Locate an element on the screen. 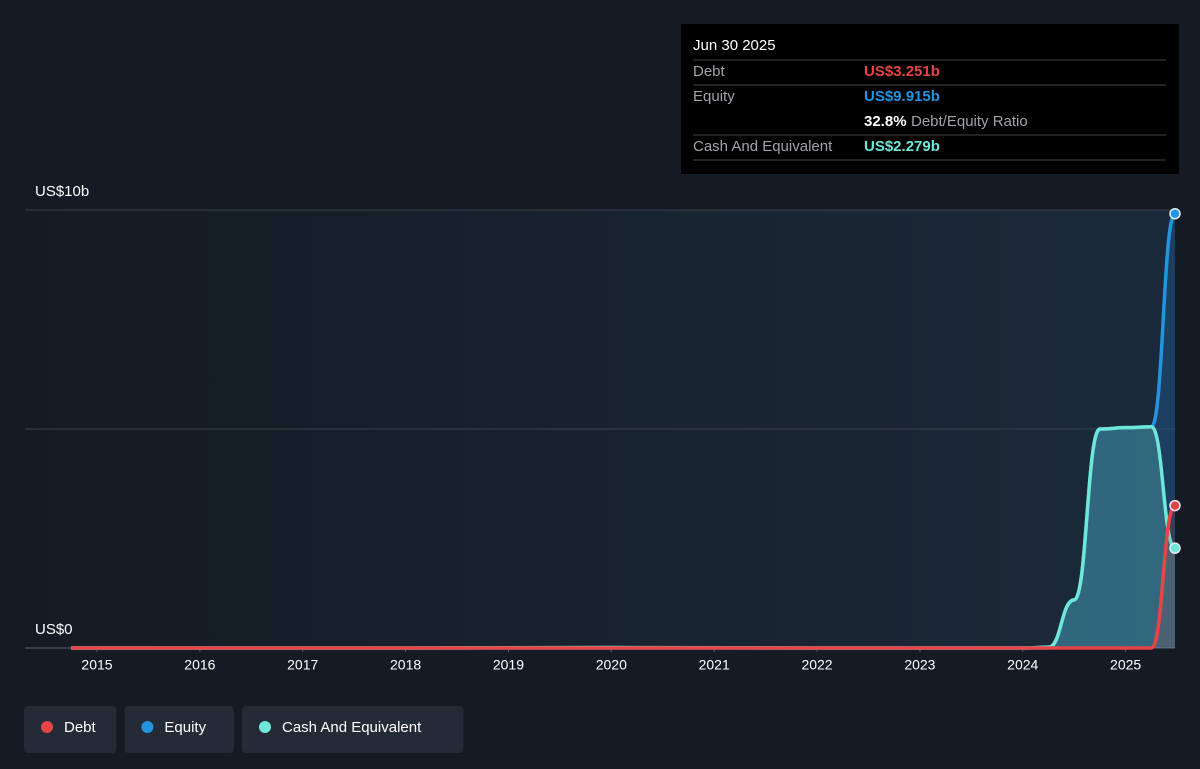  x-tick-label: 2019 is located at coordinates (508, 665).